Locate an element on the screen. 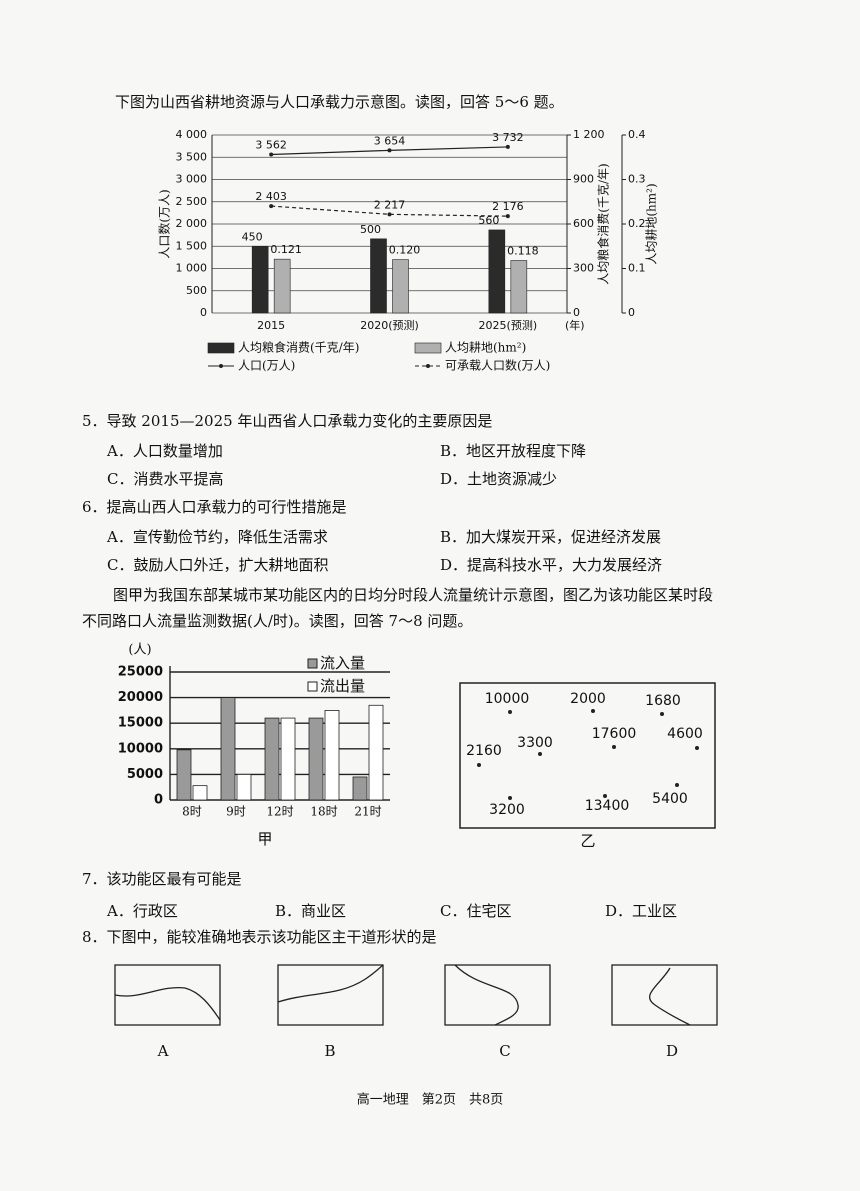  x-tick-label: 18时 is located at coordinates (323, 812).